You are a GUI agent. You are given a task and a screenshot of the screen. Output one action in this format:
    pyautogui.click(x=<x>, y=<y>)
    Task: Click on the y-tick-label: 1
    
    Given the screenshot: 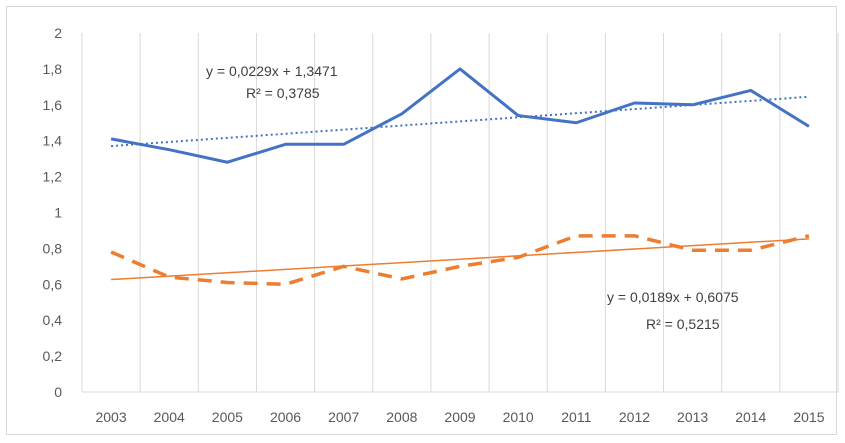 What is the action you would take?
    pyautogui.click(x=58, y=213)
    